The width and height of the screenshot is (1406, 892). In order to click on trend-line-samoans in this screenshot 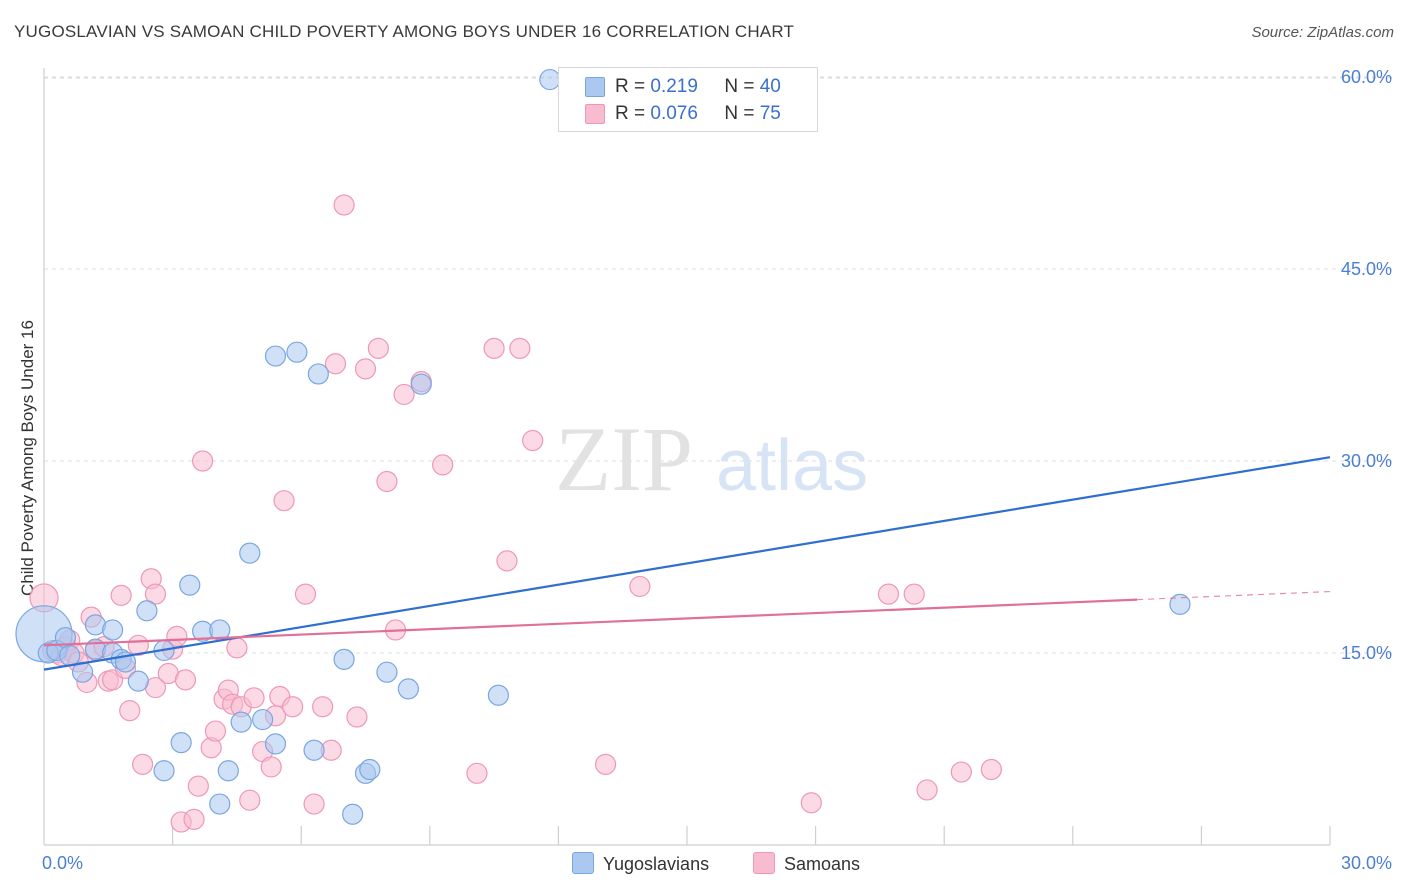, I will do `click(590, 622)`.